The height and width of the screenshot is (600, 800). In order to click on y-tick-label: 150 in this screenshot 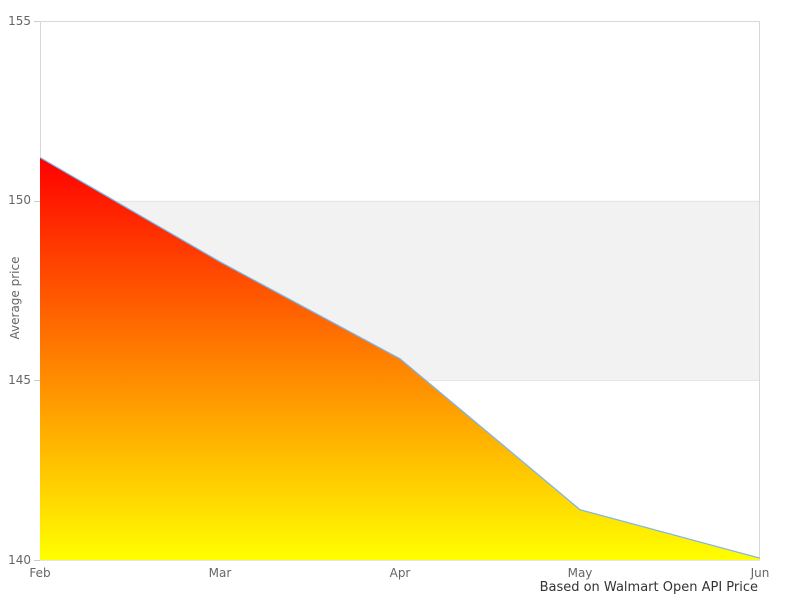, I will do `click(19, 200)`.